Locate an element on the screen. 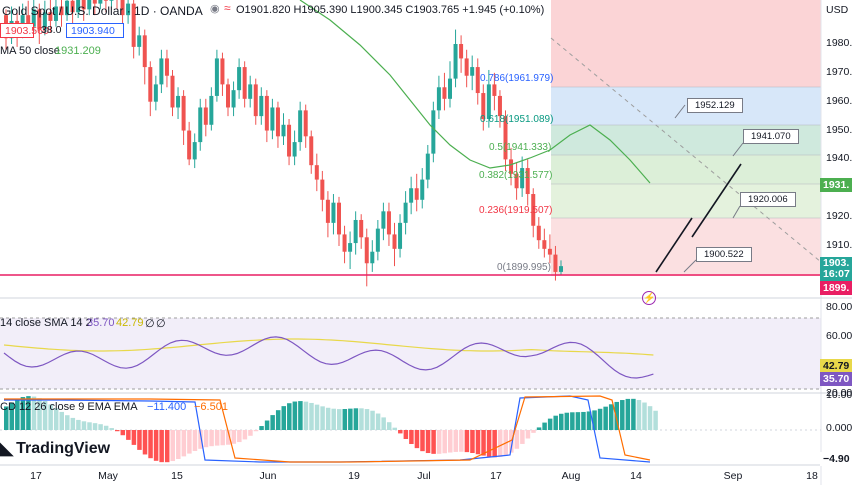 Image resolution: width=852 pixels, height=485 pixels. macd-label: CD 12 26 close 9 EMA EMA is located at coordinates (69, 407).